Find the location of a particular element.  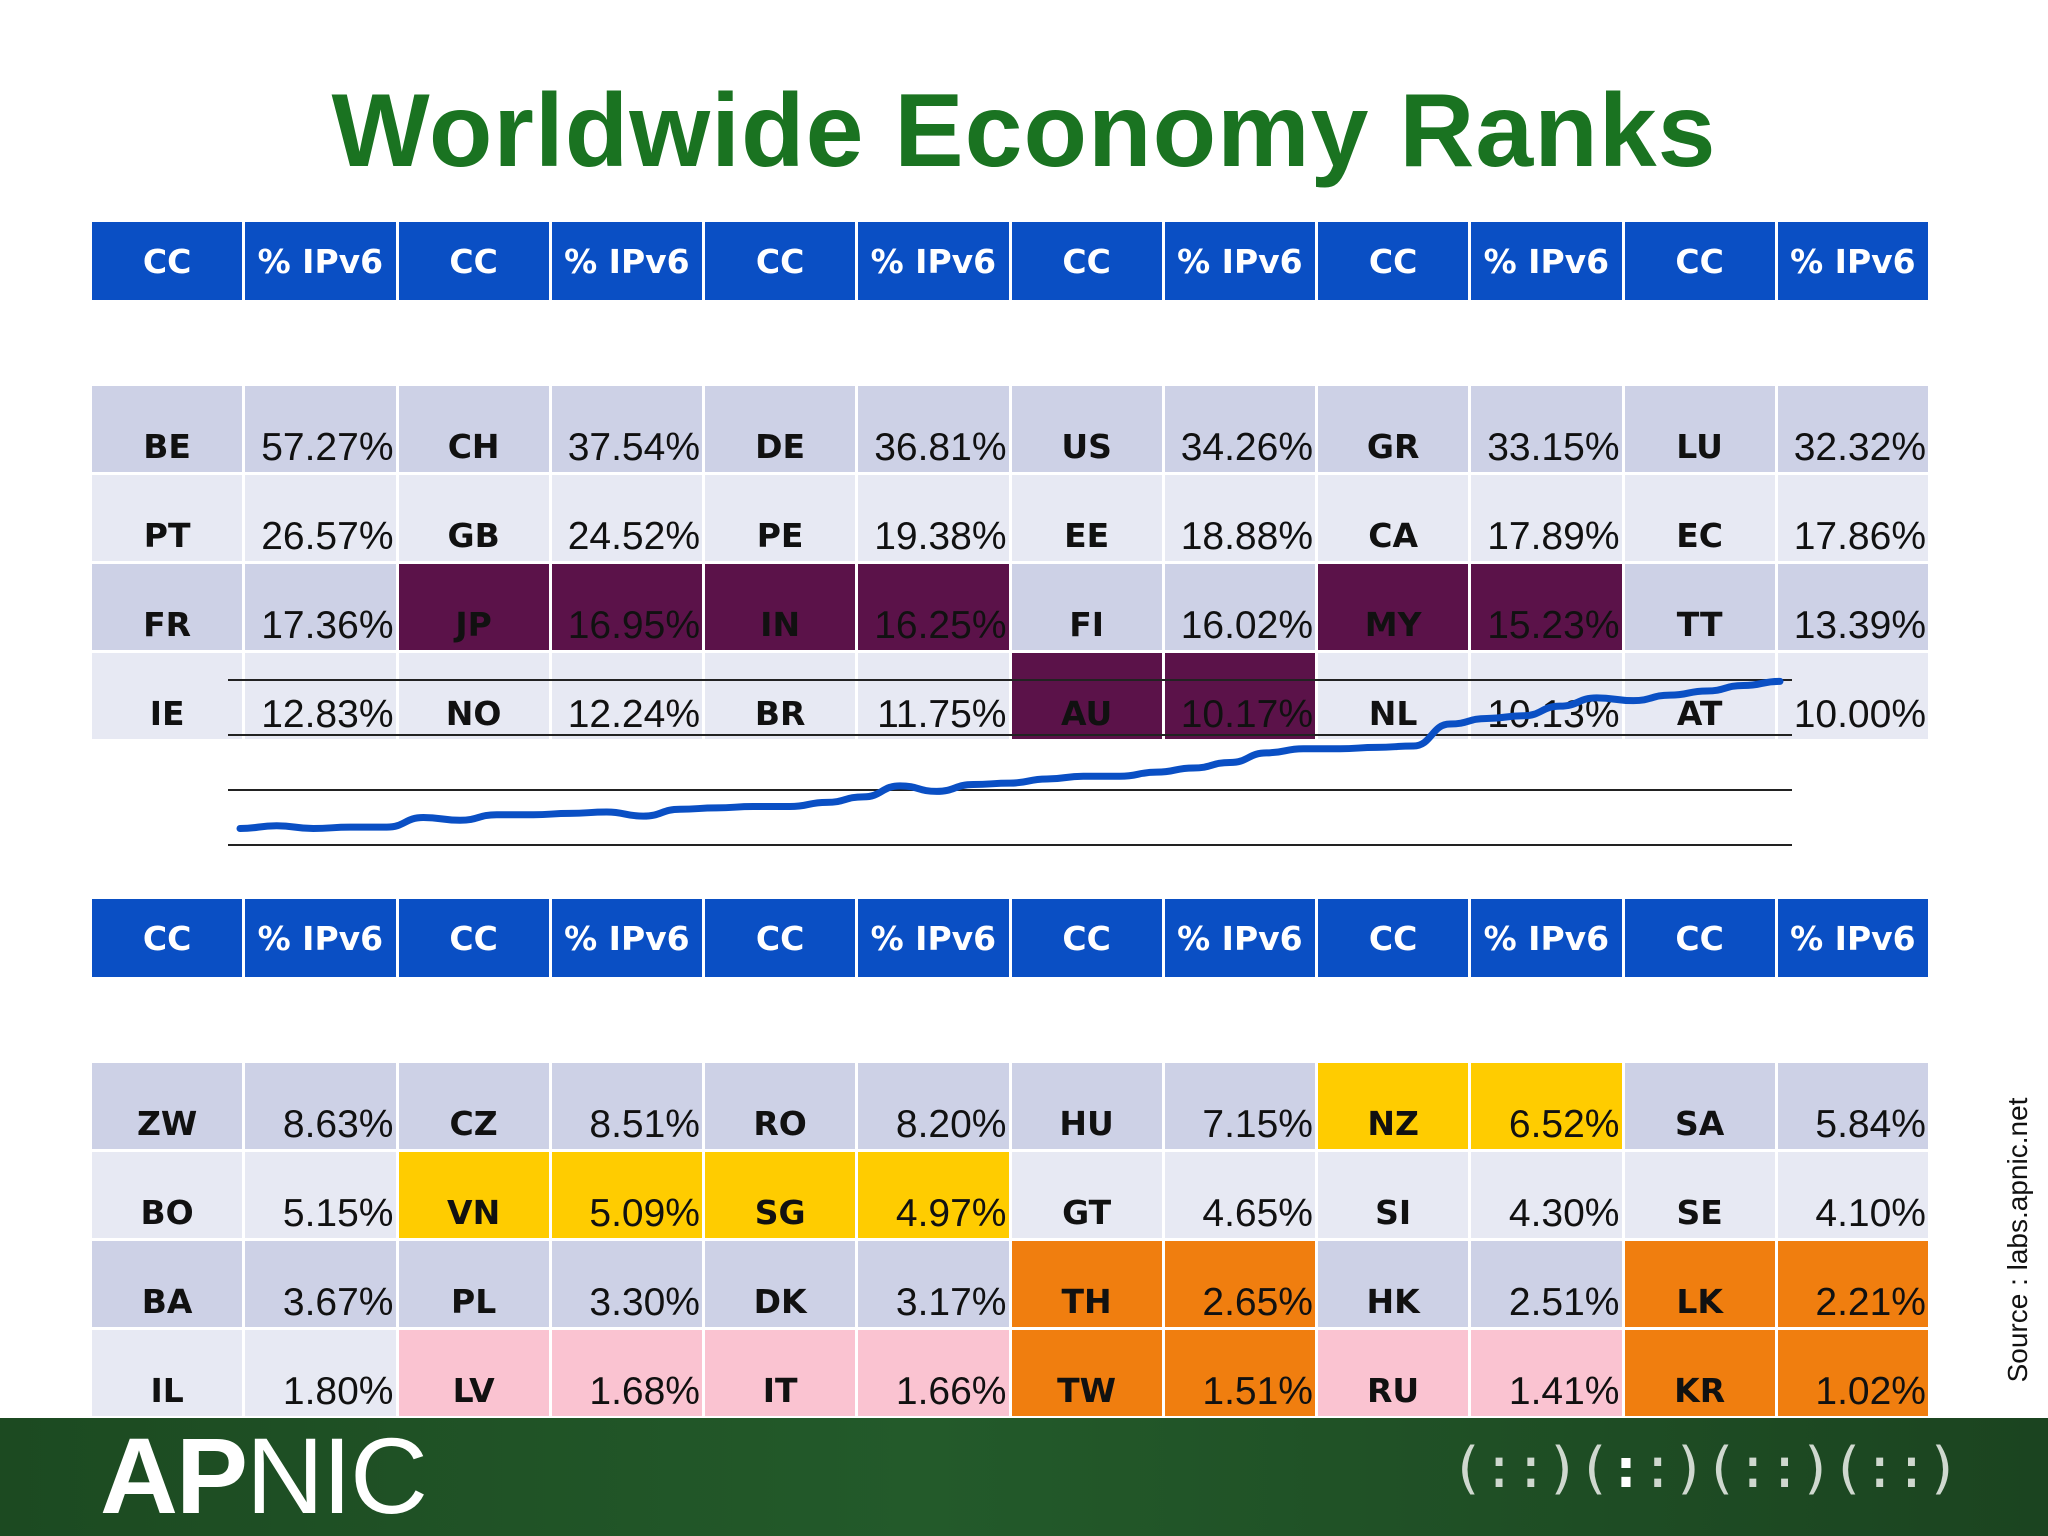

country-code-cell: MY is located at coordinates (1393, 607).